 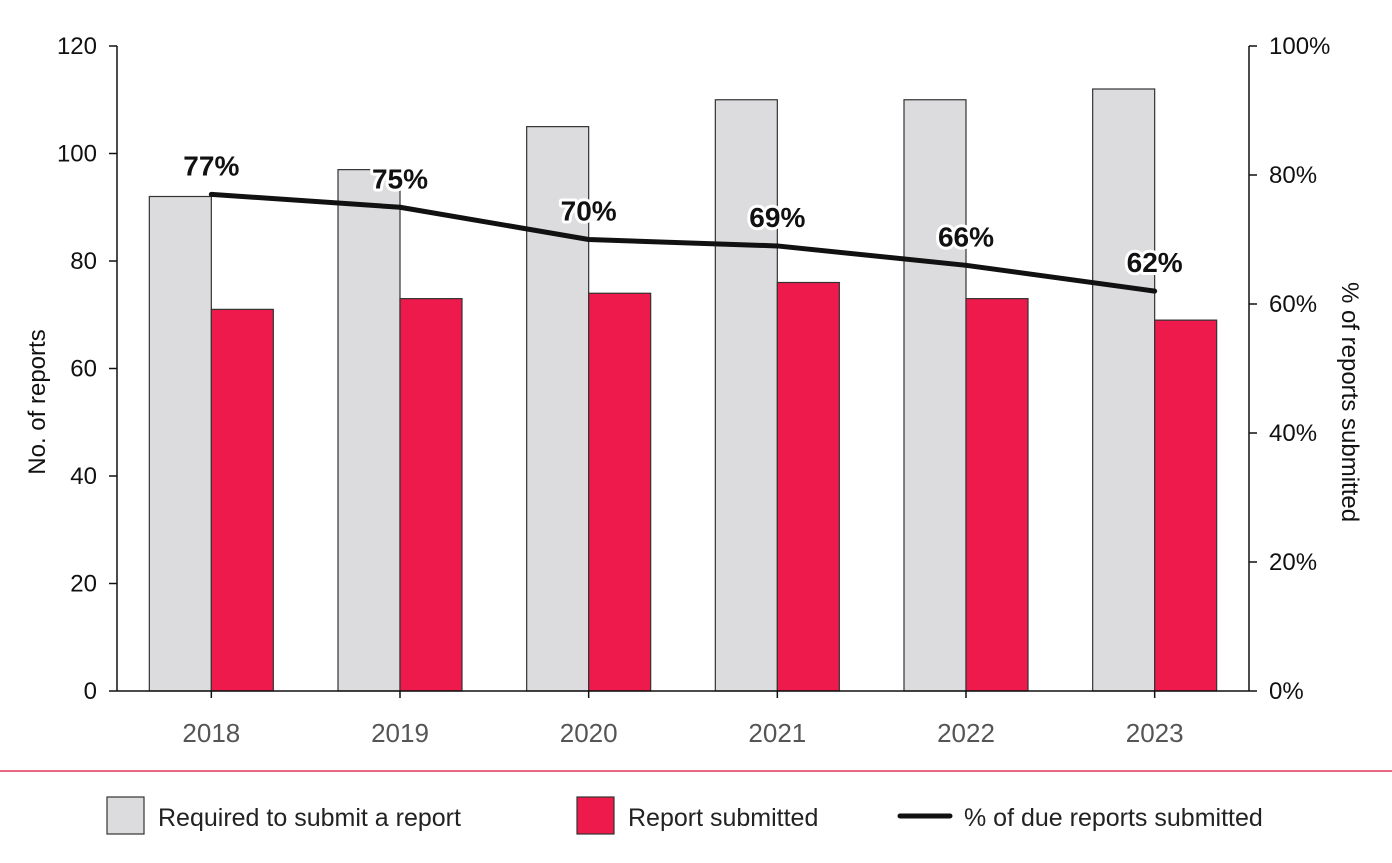 I want to click on bar-required-2019, so click(x=369, y=430).